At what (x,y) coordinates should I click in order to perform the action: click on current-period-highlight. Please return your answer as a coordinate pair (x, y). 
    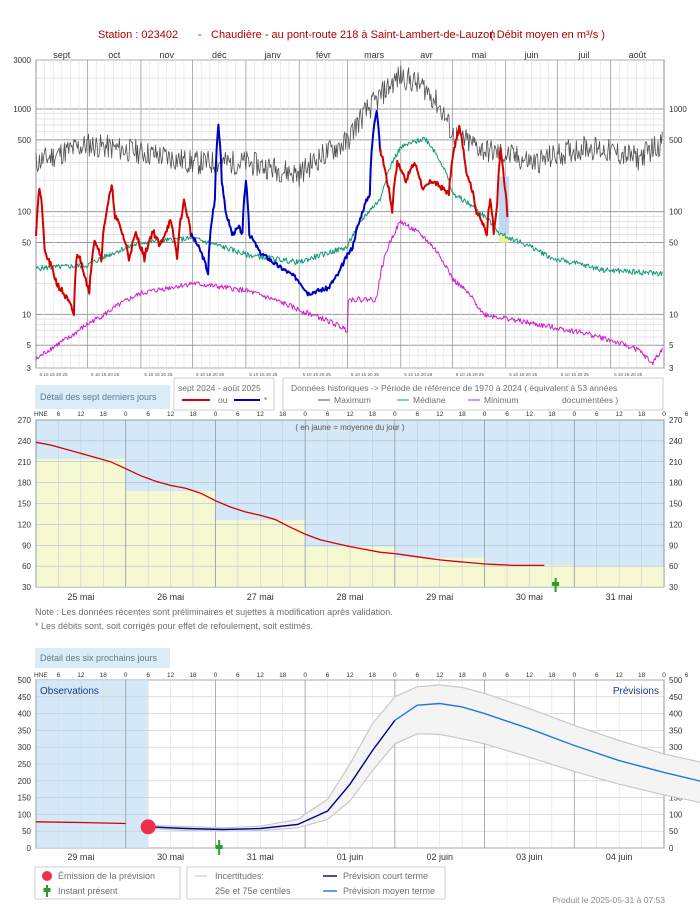
    Looking at the image, I should click on (504, 209).